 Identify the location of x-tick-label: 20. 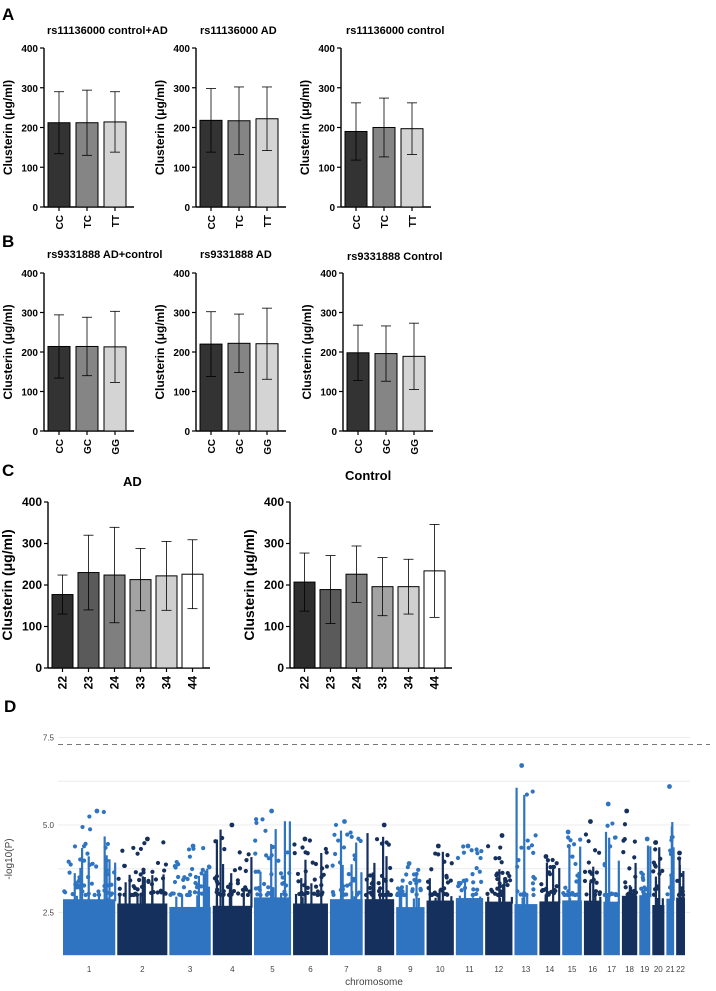
(658, 969).